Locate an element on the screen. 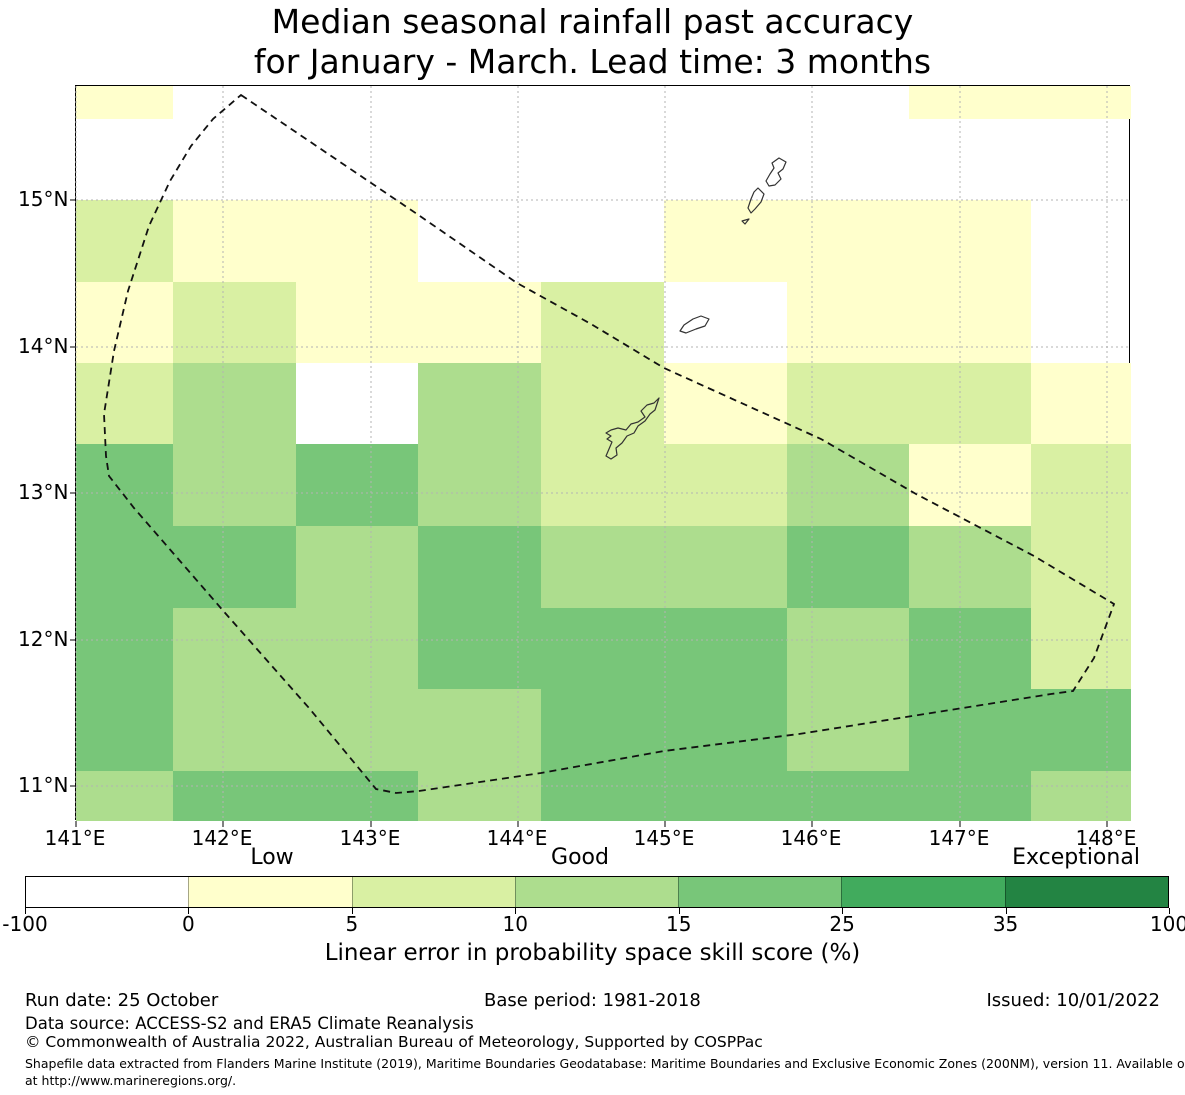  base-period-text: Base period: 1981-2018 is located at coordinates (592, 1000).